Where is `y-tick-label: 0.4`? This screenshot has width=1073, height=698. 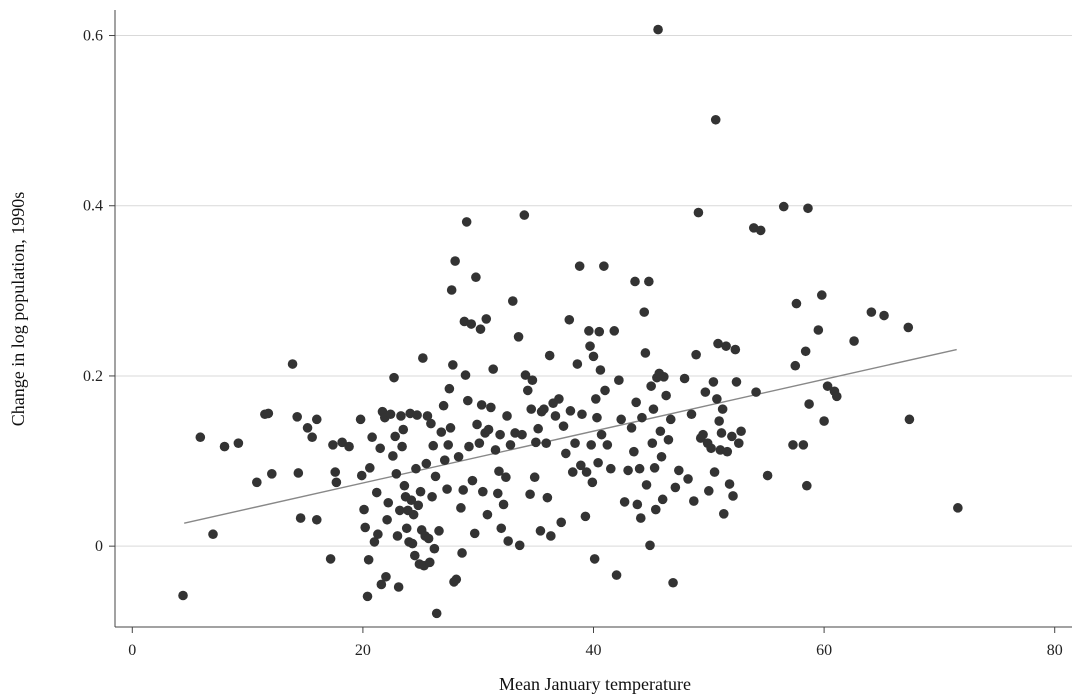
y-tick-label: 0.4 is located at coordinates (93, 206).